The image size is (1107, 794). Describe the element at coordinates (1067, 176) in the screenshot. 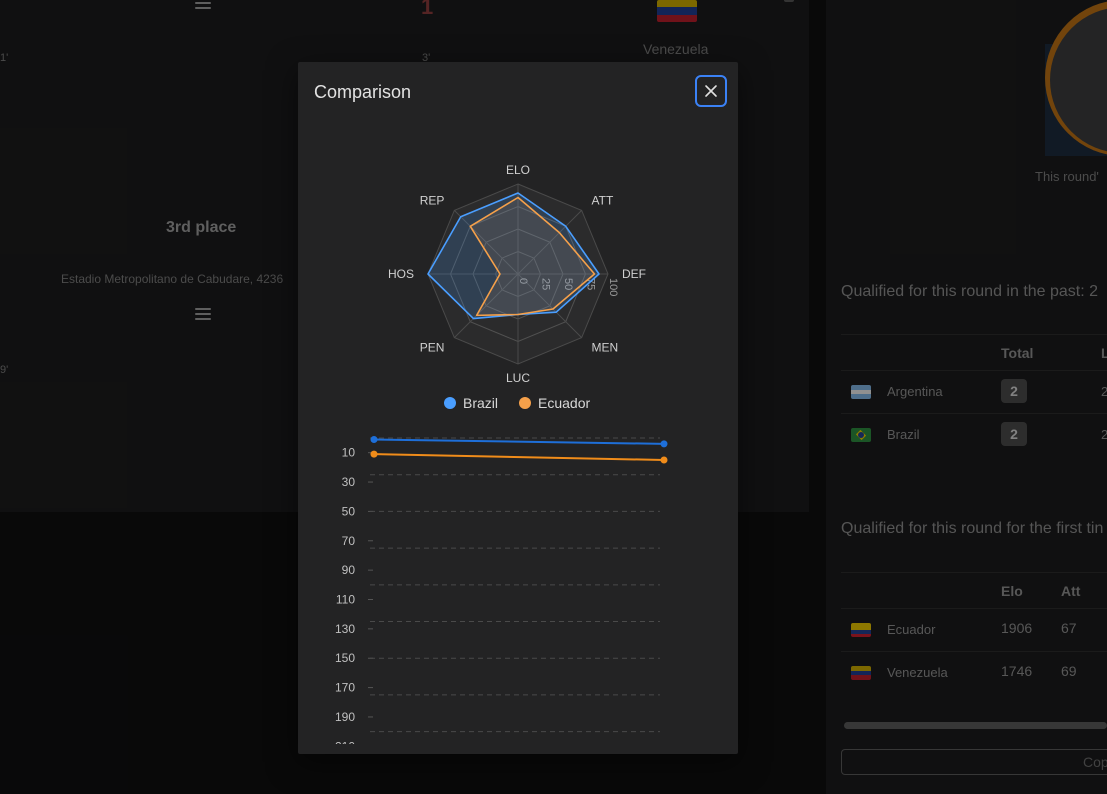

I see `chart-caption: This round'` at that location.